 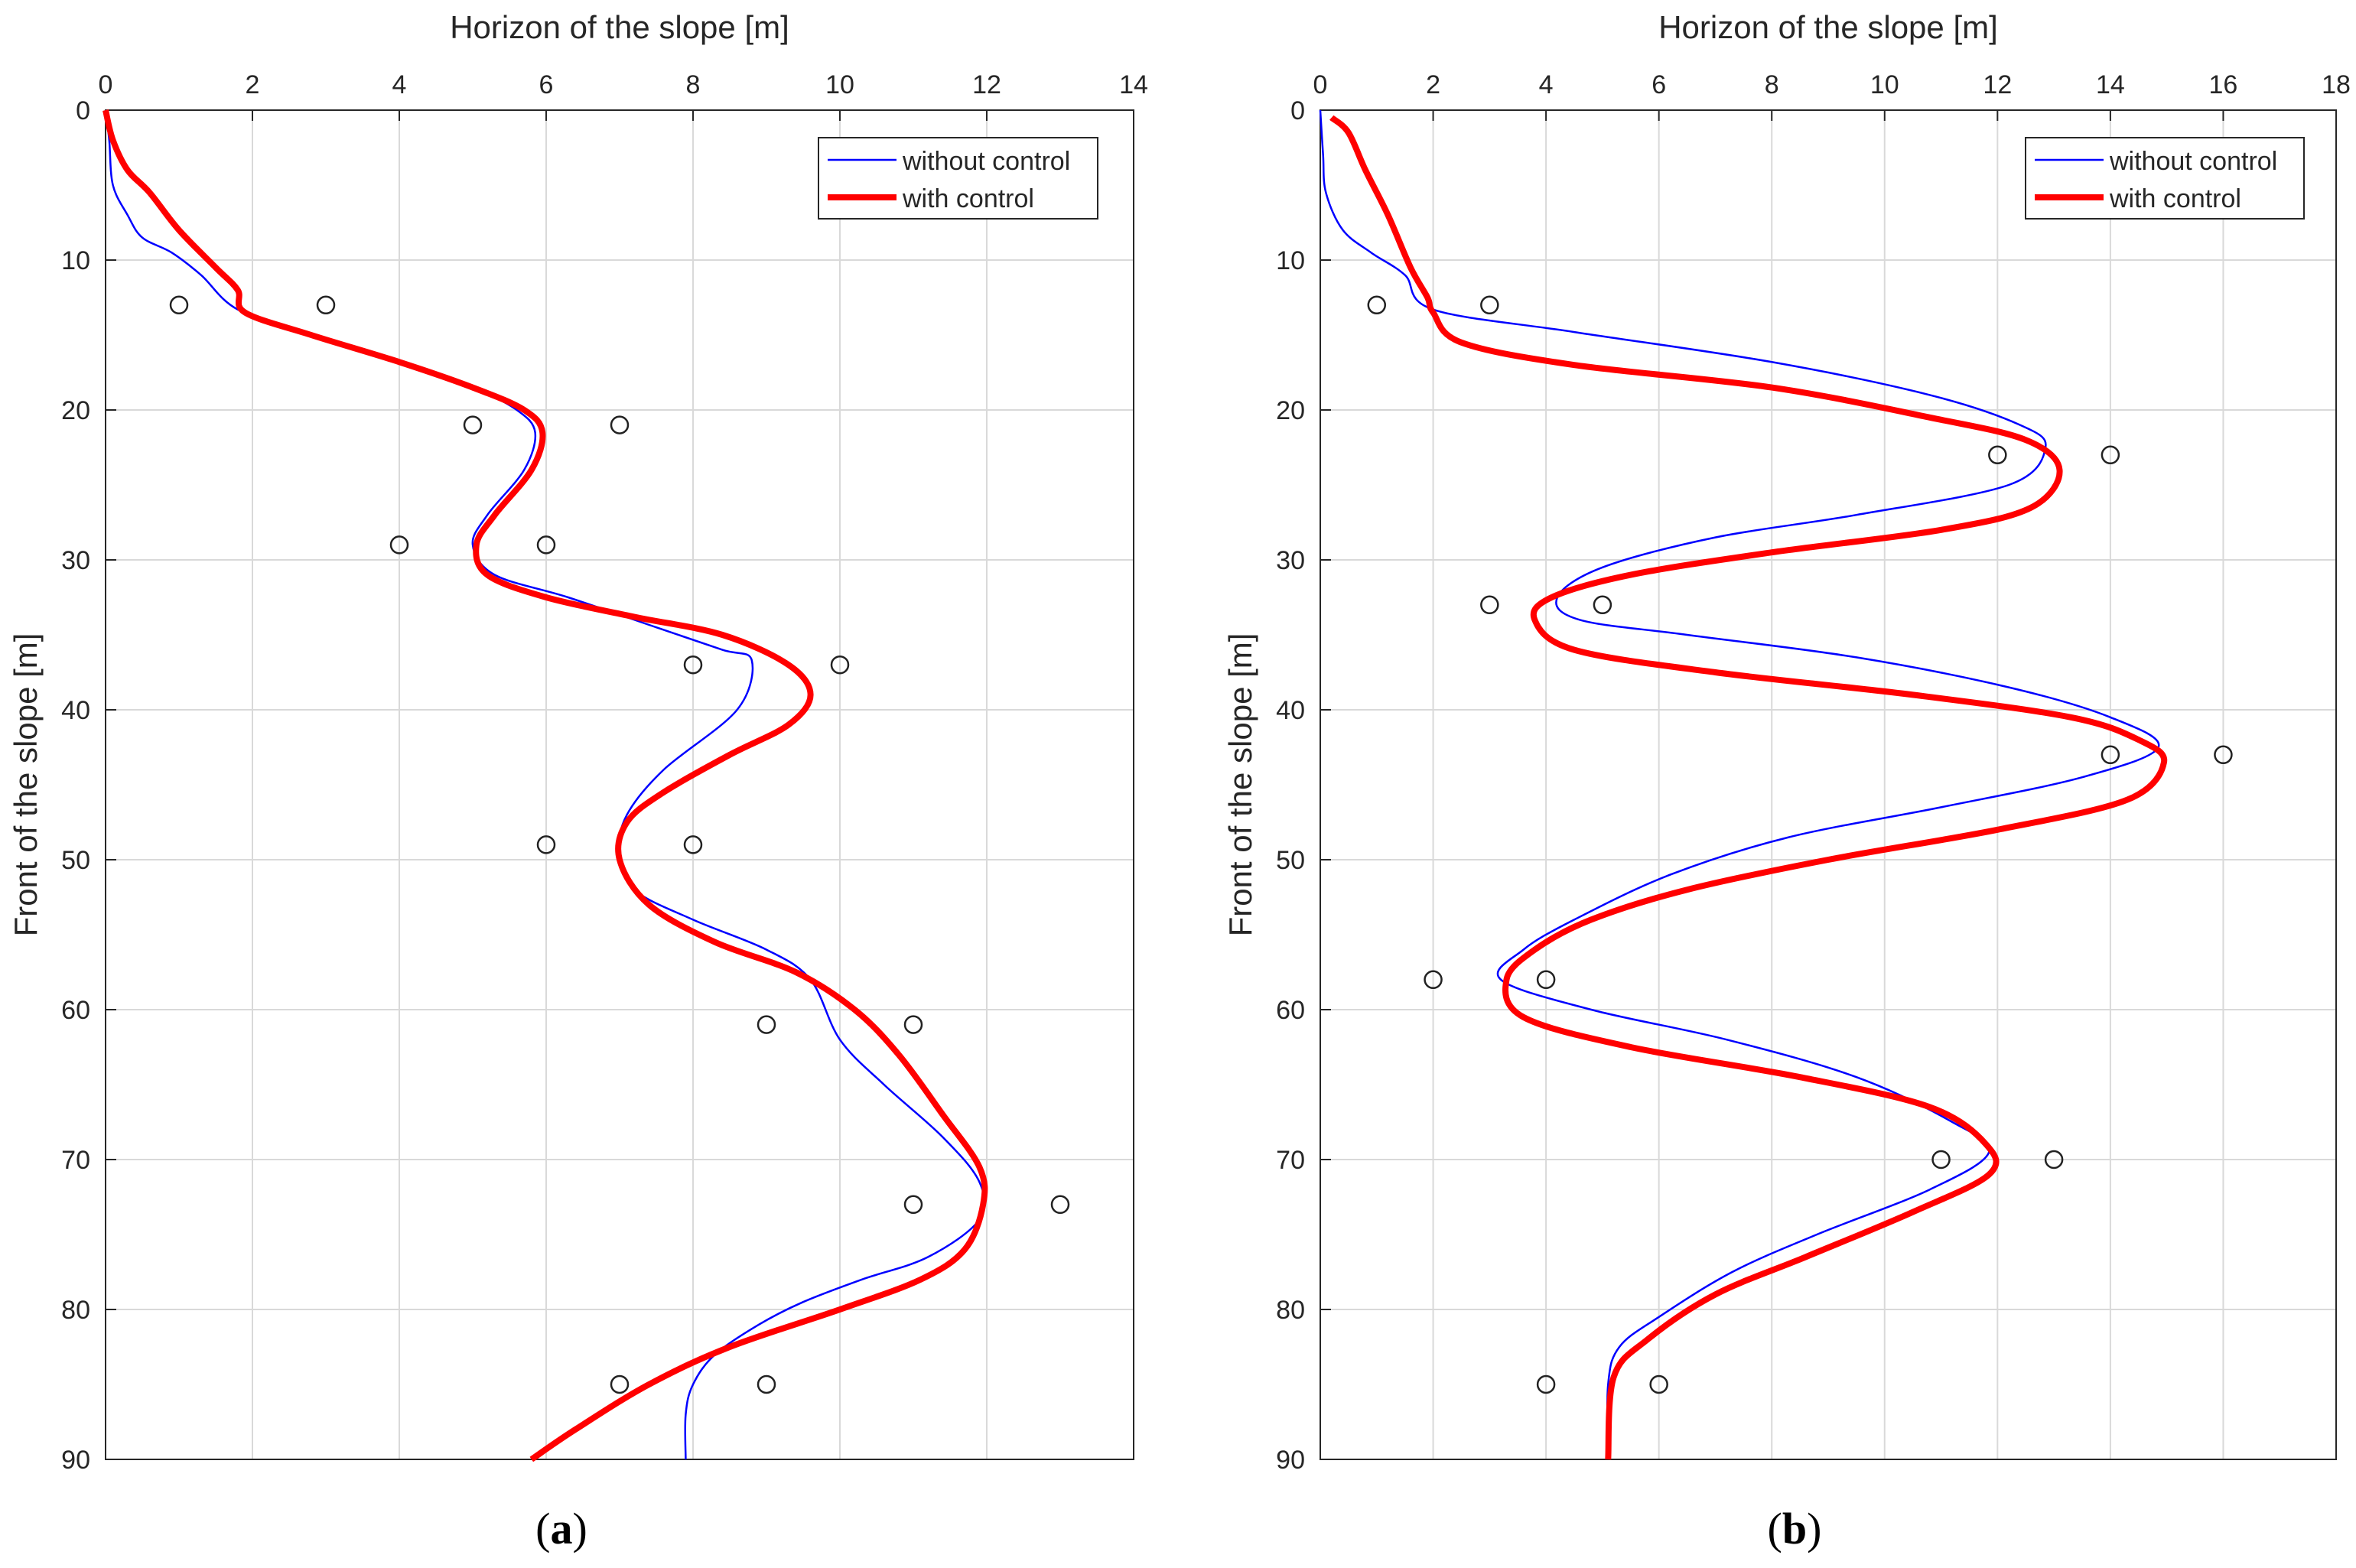 What do you see at coordinates (1795, 1529) in the screenshot?
I see `subfigure-label-b: (b)` at bounding box center [1795, 1529].